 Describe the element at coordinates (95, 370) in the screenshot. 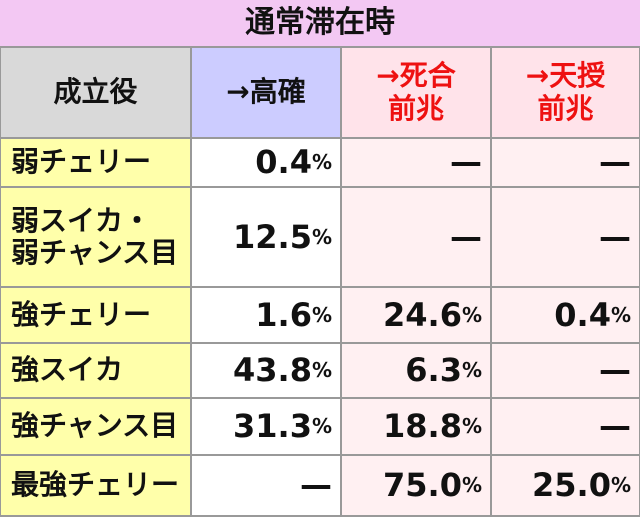

I see `row-label: 強スイカ` at that location.